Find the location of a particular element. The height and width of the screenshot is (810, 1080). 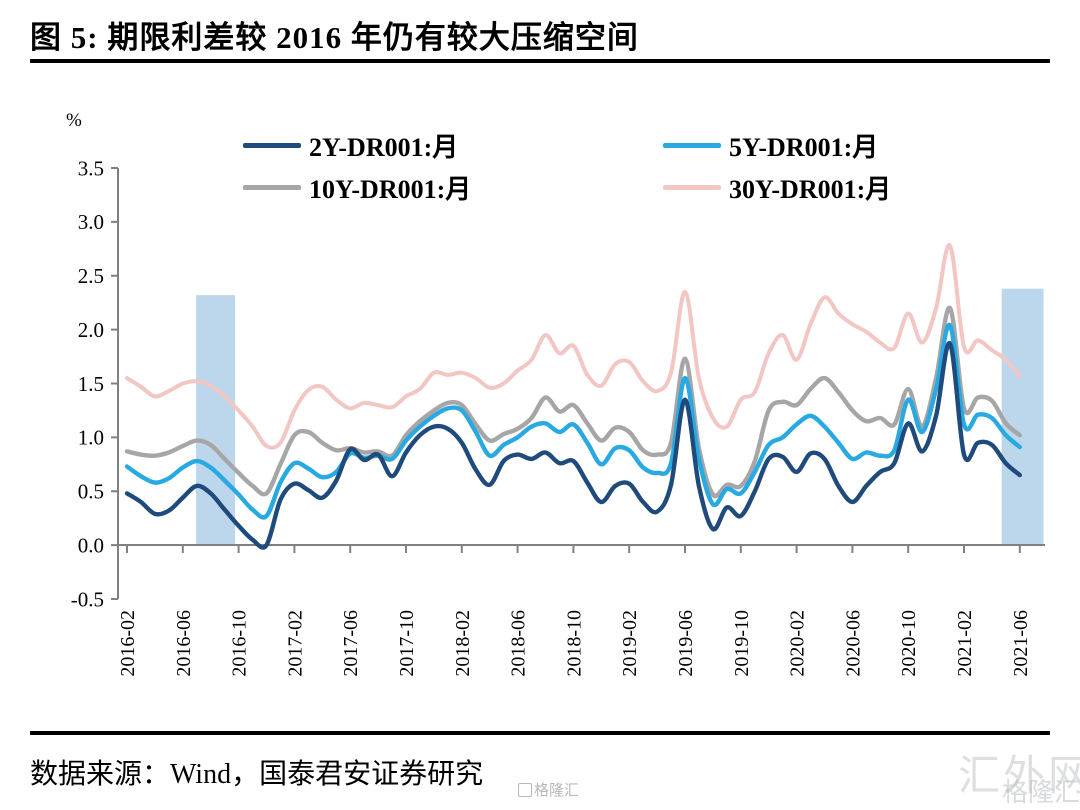

title-divider is located at coordinates (540, 61).